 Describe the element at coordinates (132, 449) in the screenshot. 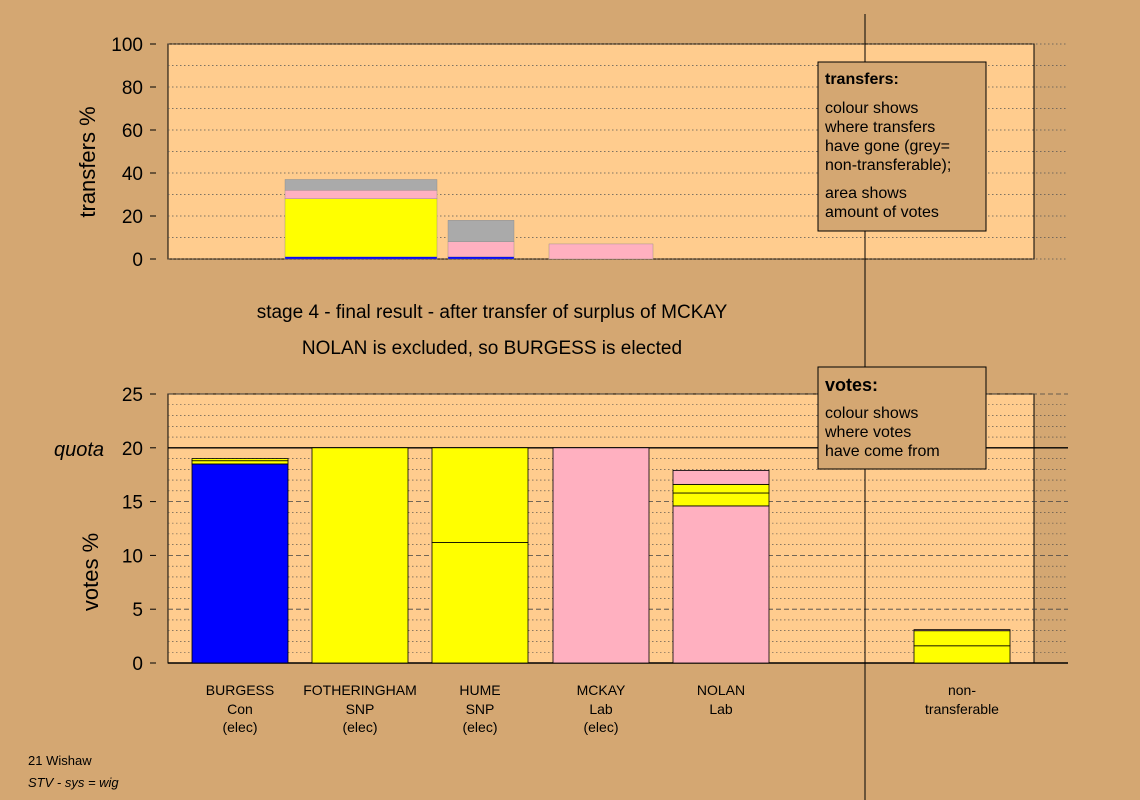

I see `votes-y-tick-label: 20` at that location.